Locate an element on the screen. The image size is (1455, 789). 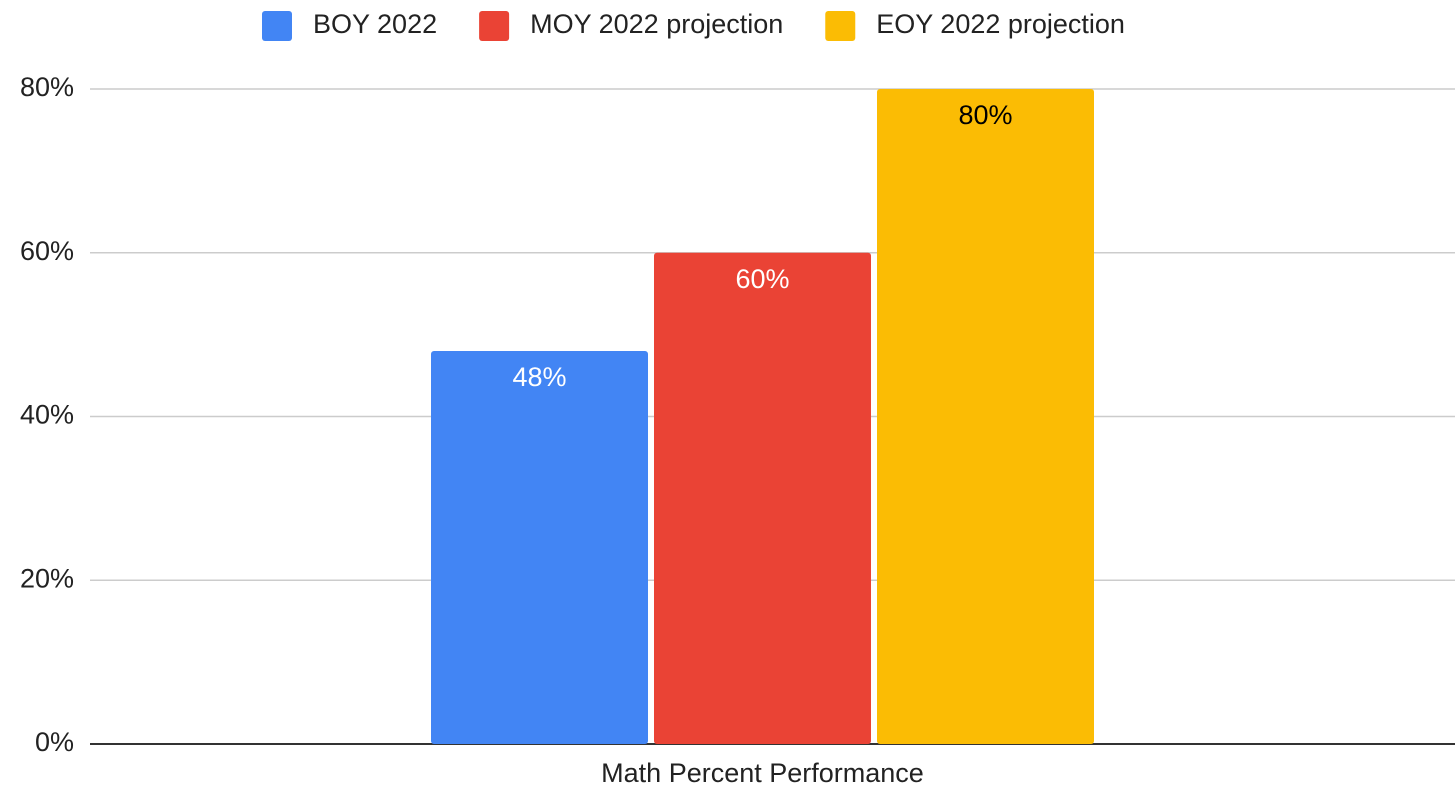
x-tick-label: Math Percent Performance is located at coordinates (762, 773).